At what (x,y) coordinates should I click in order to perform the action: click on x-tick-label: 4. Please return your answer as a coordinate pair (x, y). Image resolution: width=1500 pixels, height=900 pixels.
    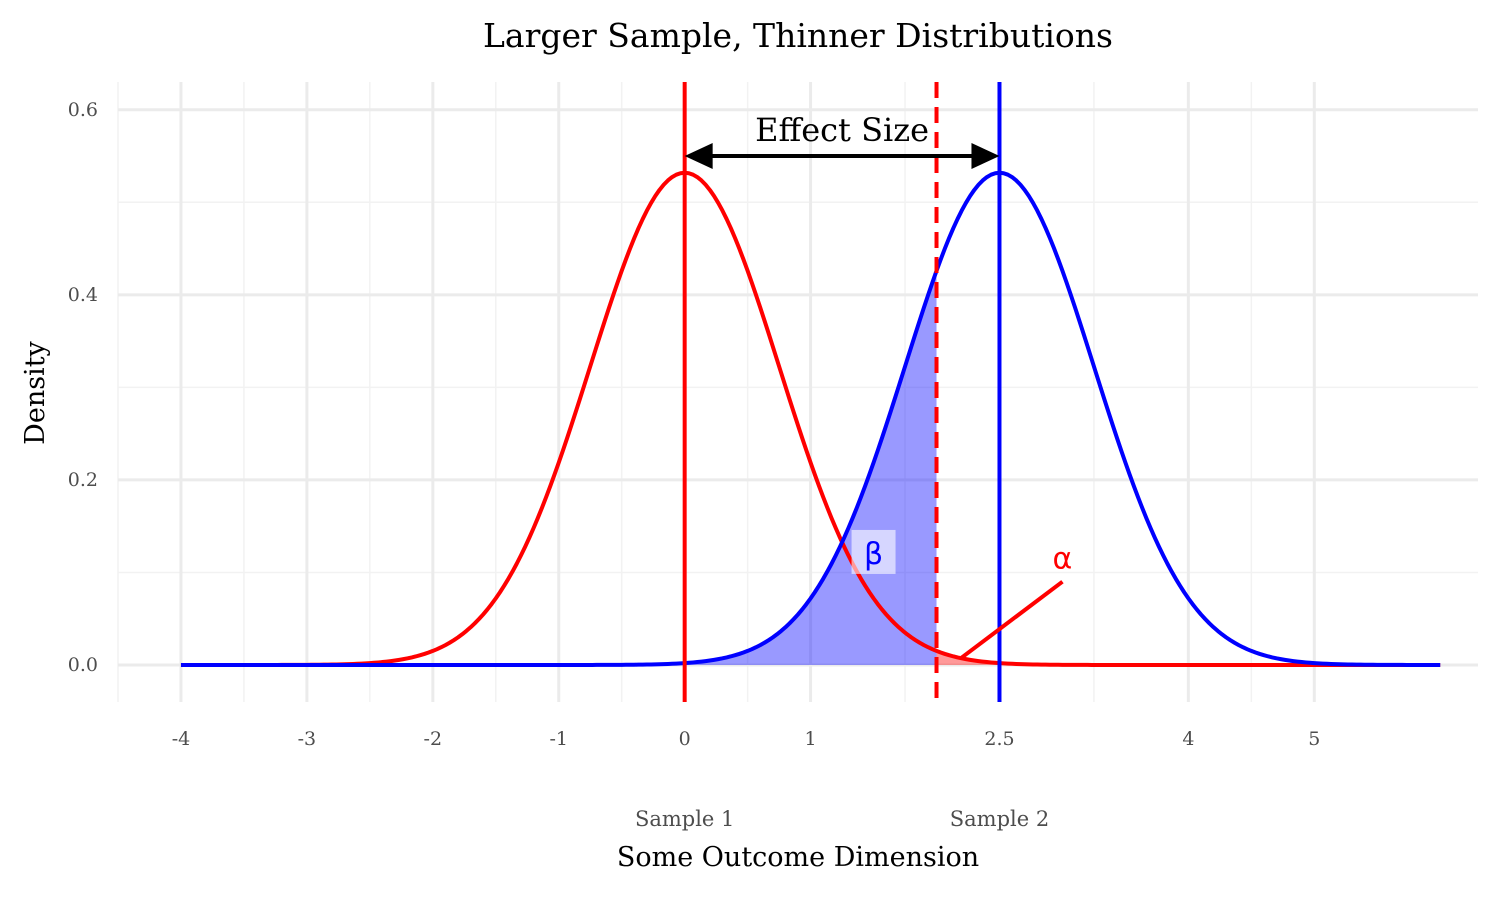
    Looking at the image, I should click on (1188, 739).